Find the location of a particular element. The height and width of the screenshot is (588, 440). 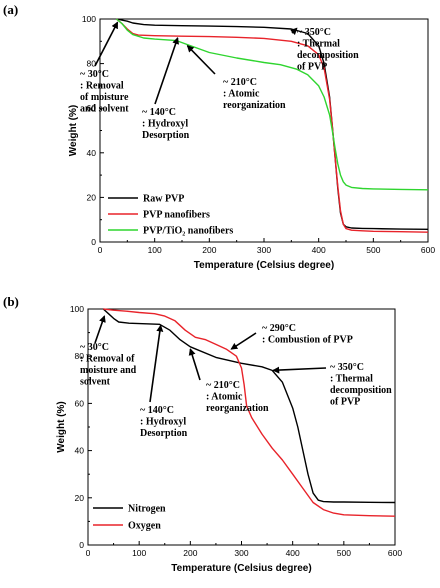

legend-label: PVP/TiO₂ nanofibers is located at coordinates (188, 231).